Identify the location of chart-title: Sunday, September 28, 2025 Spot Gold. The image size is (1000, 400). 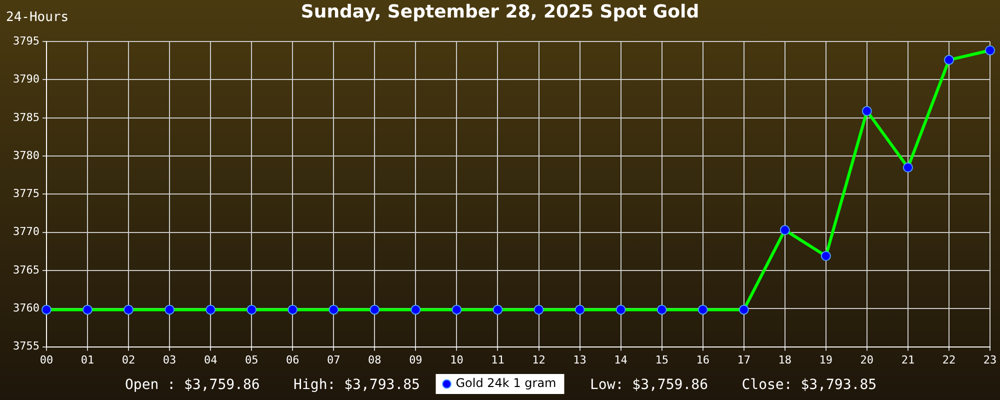
(500, 11).